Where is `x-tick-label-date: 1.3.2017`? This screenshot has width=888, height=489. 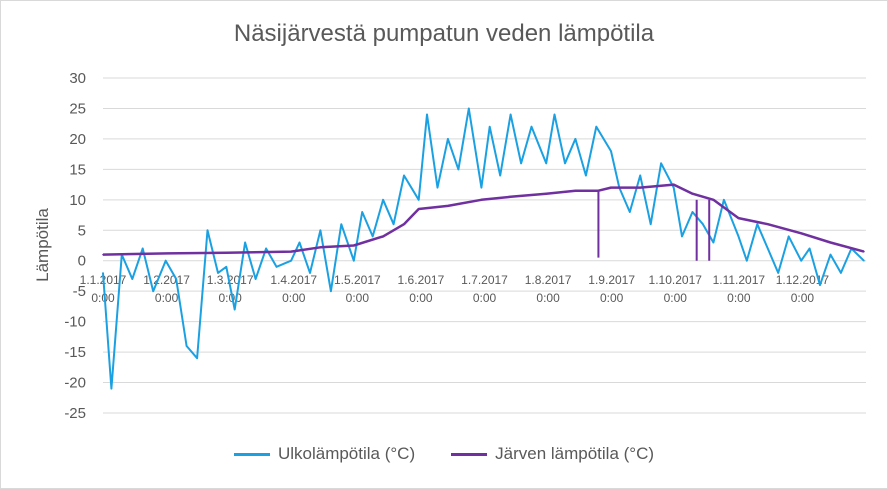 x-tick-label-date: 1.3.2017 is located at coordinates (230, 280).